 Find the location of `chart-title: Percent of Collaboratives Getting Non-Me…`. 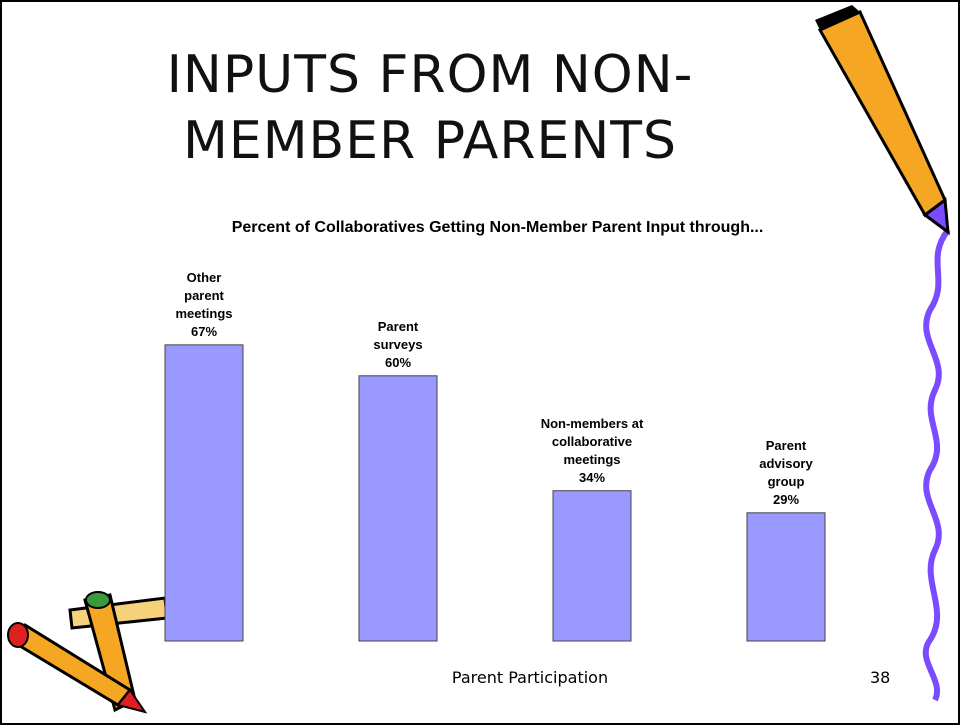

chart-title: Percent of Collaboratives Getting Non-Me… is located at coordinates (497, 227).